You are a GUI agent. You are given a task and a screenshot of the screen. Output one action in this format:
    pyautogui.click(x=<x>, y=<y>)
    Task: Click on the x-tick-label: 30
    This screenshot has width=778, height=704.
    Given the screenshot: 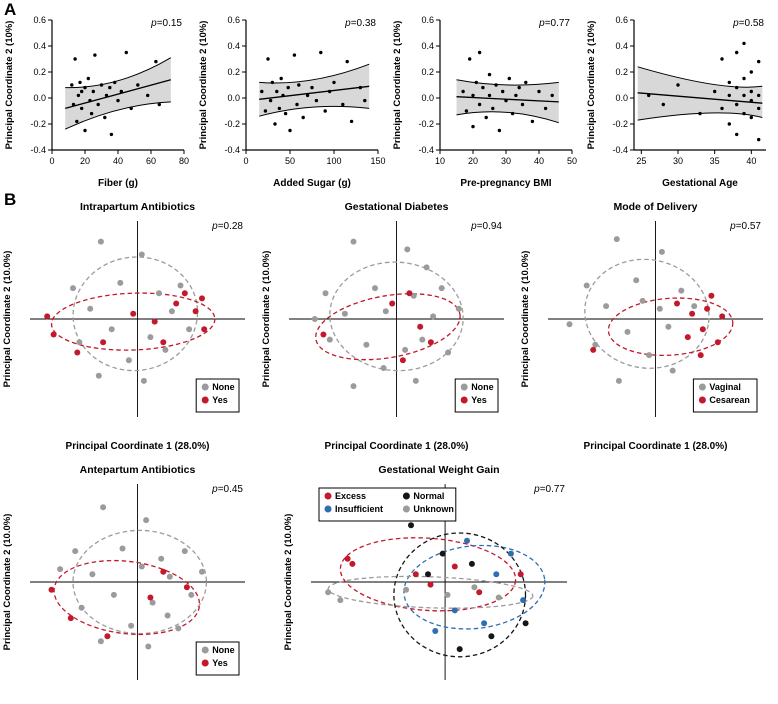 What is the action you would take?
    pyautogui.click(x=506, y=161)
    